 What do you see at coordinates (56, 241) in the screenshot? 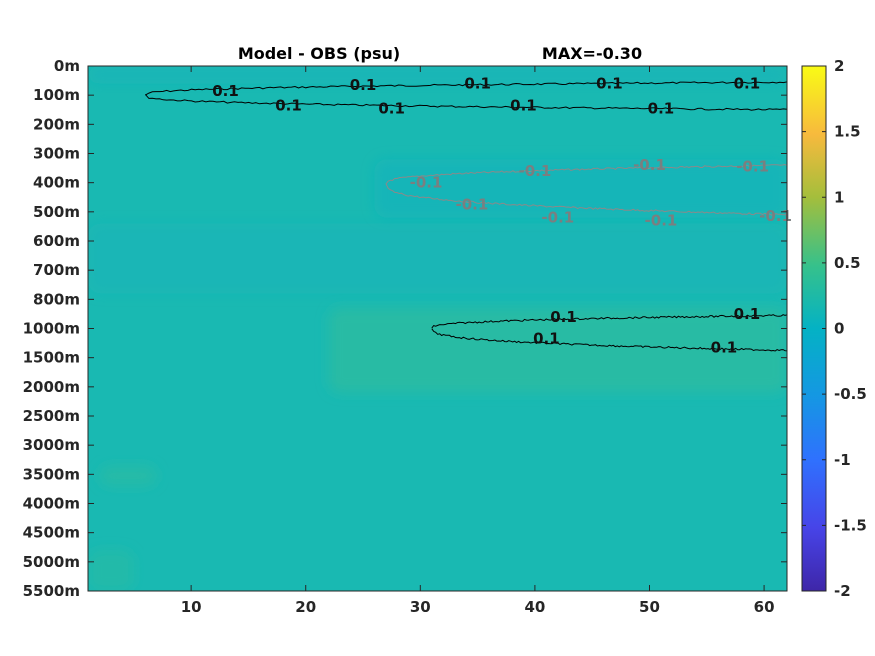
I see `y-tick-label: 600m` at bounding box center [56, 241].